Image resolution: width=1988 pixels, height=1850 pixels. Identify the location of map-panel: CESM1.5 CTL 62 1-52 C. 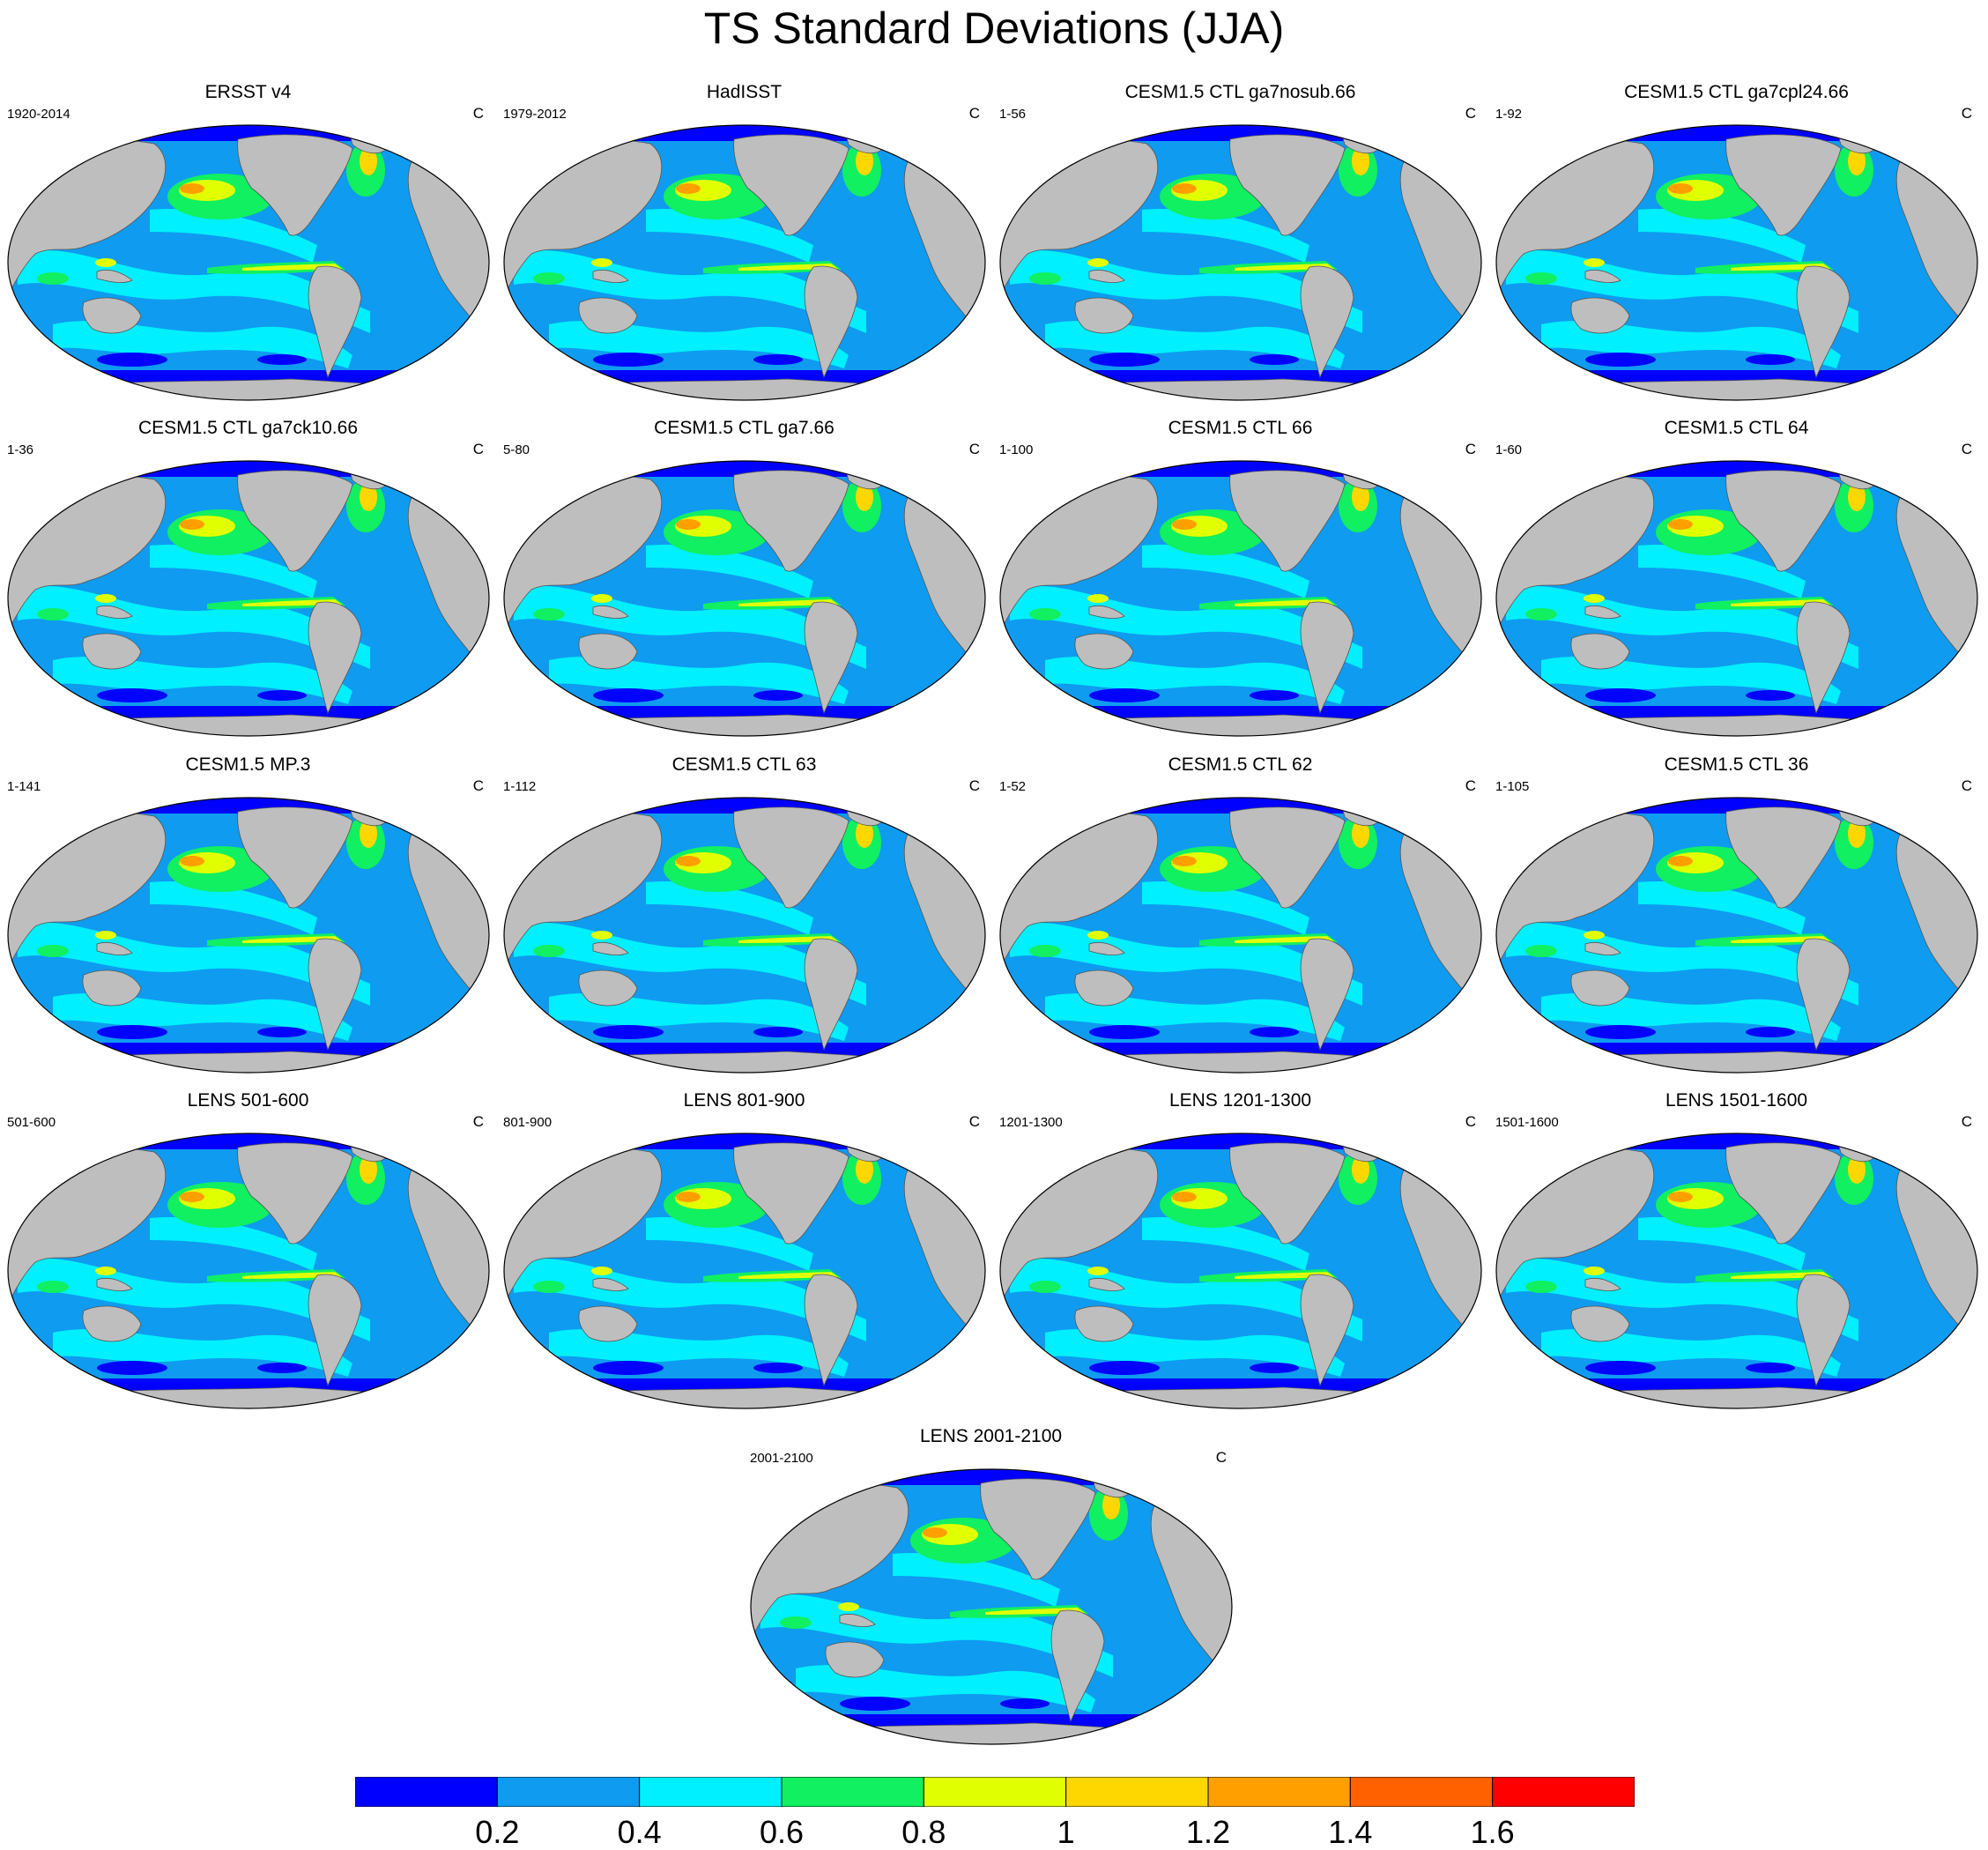
(1240, 921).